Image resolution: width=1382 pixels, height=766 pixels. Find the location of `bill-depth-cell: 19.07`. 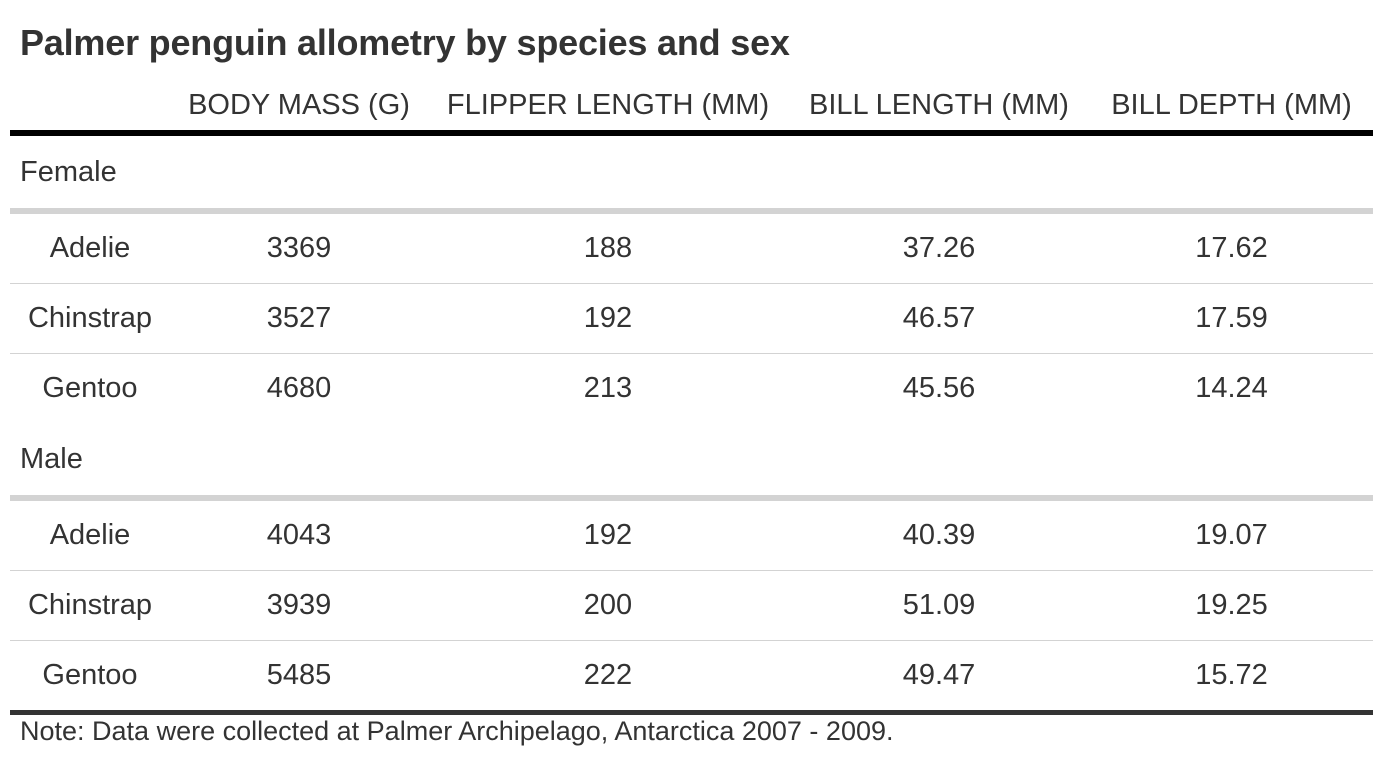

bill-depth-cell: 19.07 is located at coordinates (1231, 534).